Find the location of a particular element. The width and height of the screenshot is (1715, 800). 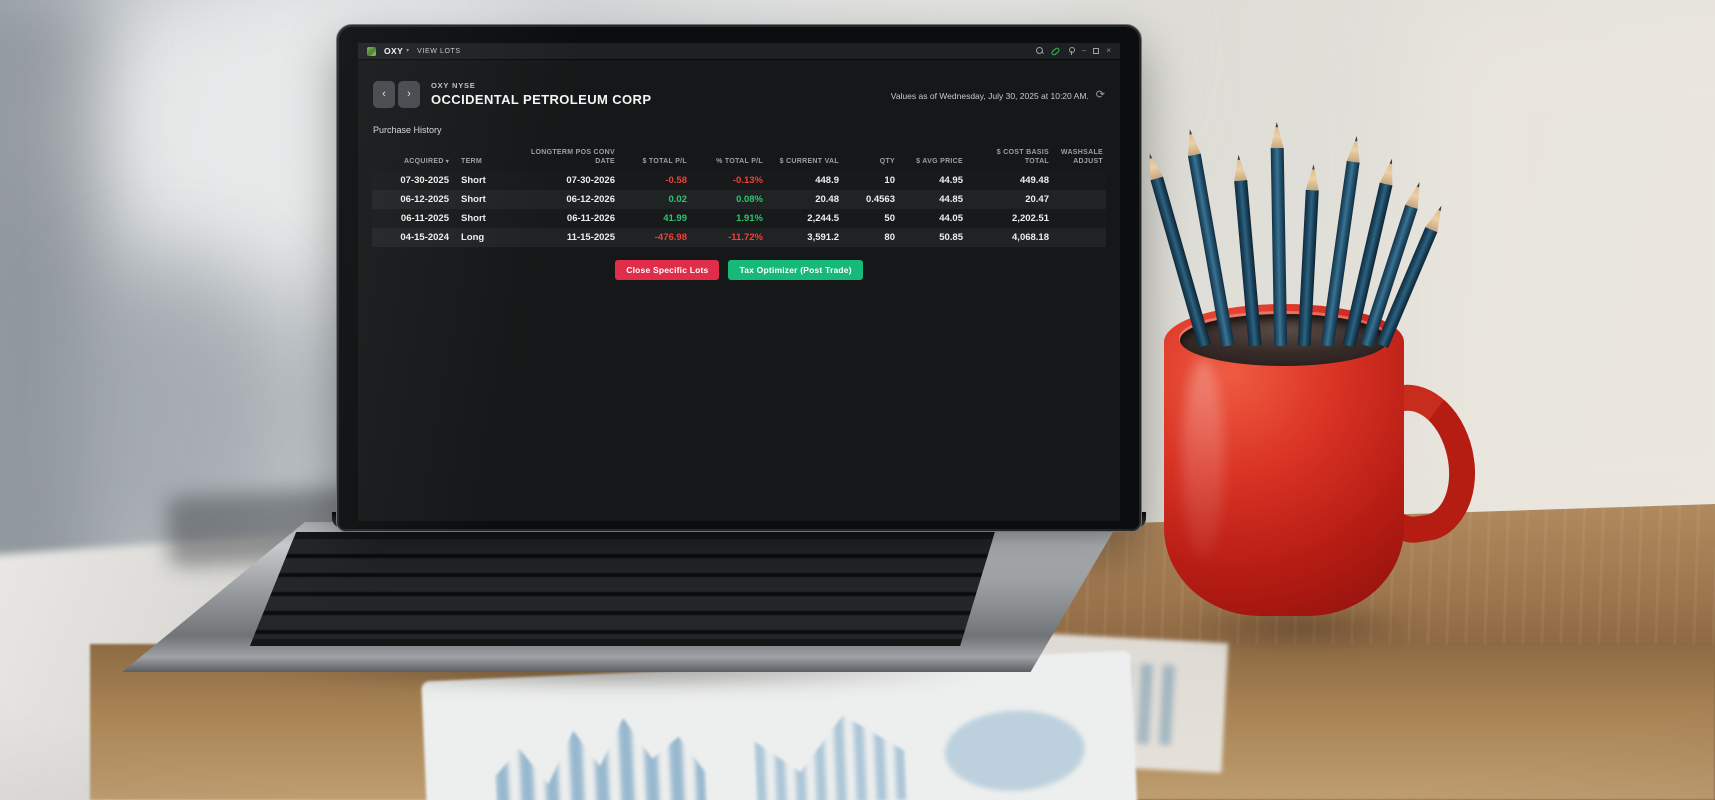

company-name: OCCIDENTAL PETROLEUM CORP is located at coordinates (541, 99).